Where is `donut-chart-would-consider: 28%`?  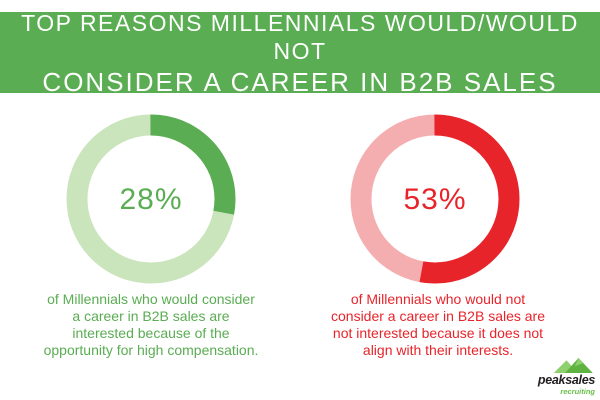
donut-chart-would-consider: 28% is located at coordinates (151, 199).